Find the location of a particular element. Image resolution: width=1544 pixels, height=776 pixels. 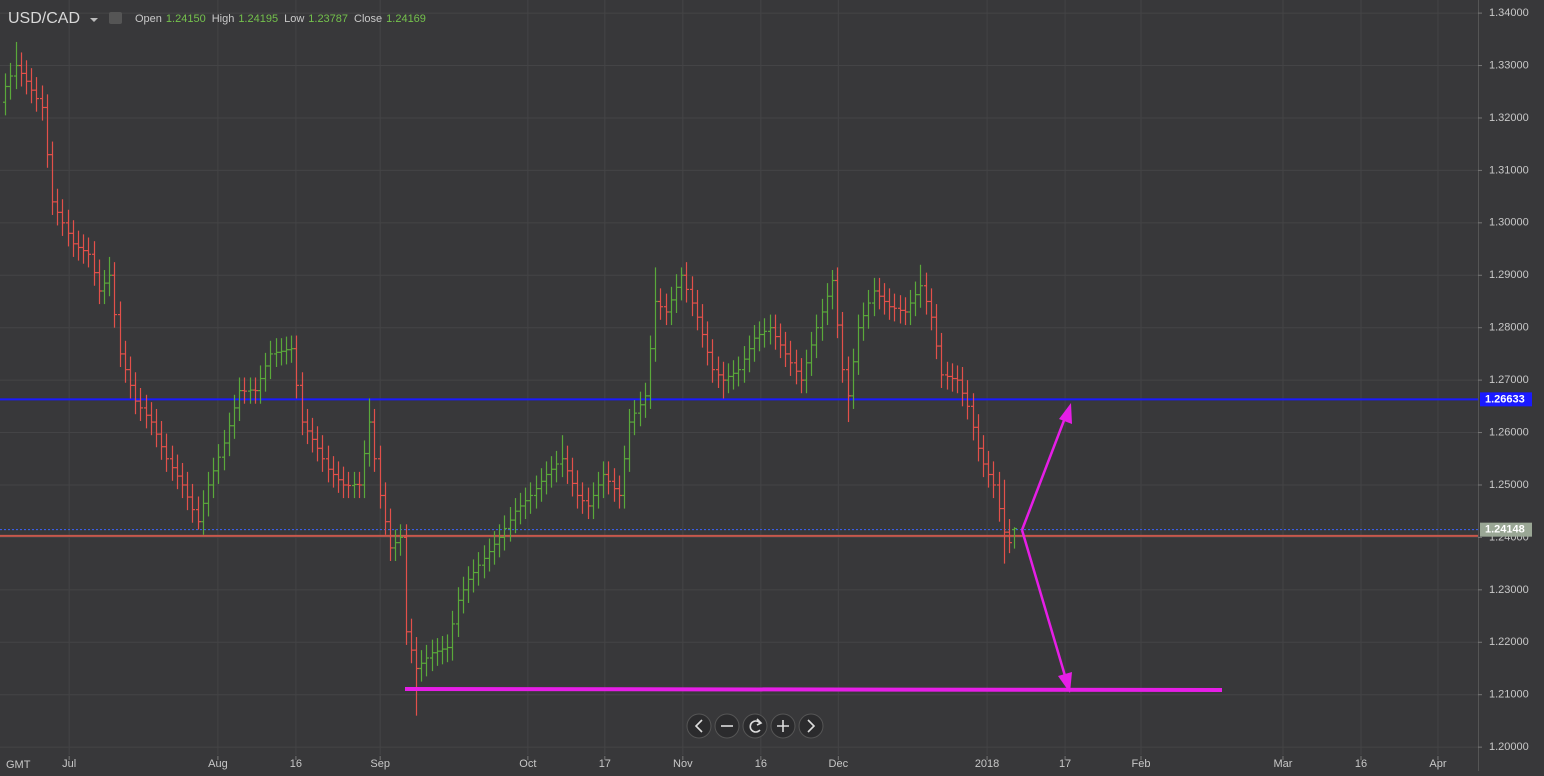

x-tick-label: Sep is located at coordinates (380, 764).